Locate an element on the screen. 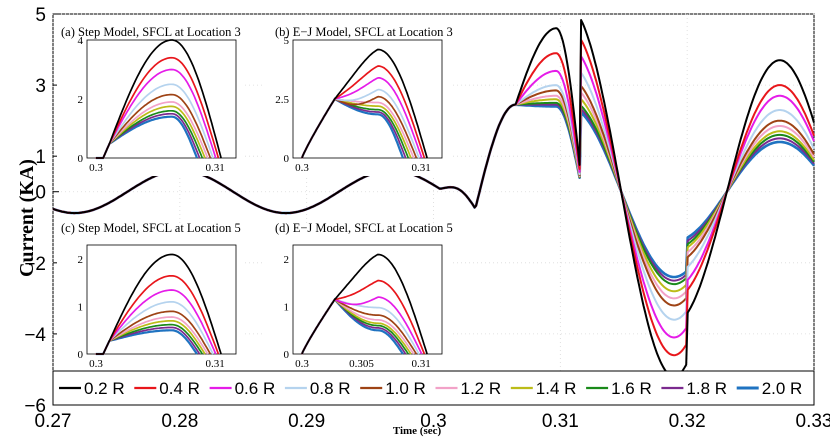 This screenshot has width=830, height=438. x-tick-label: 0.31 is located at coordinates (560, 421).